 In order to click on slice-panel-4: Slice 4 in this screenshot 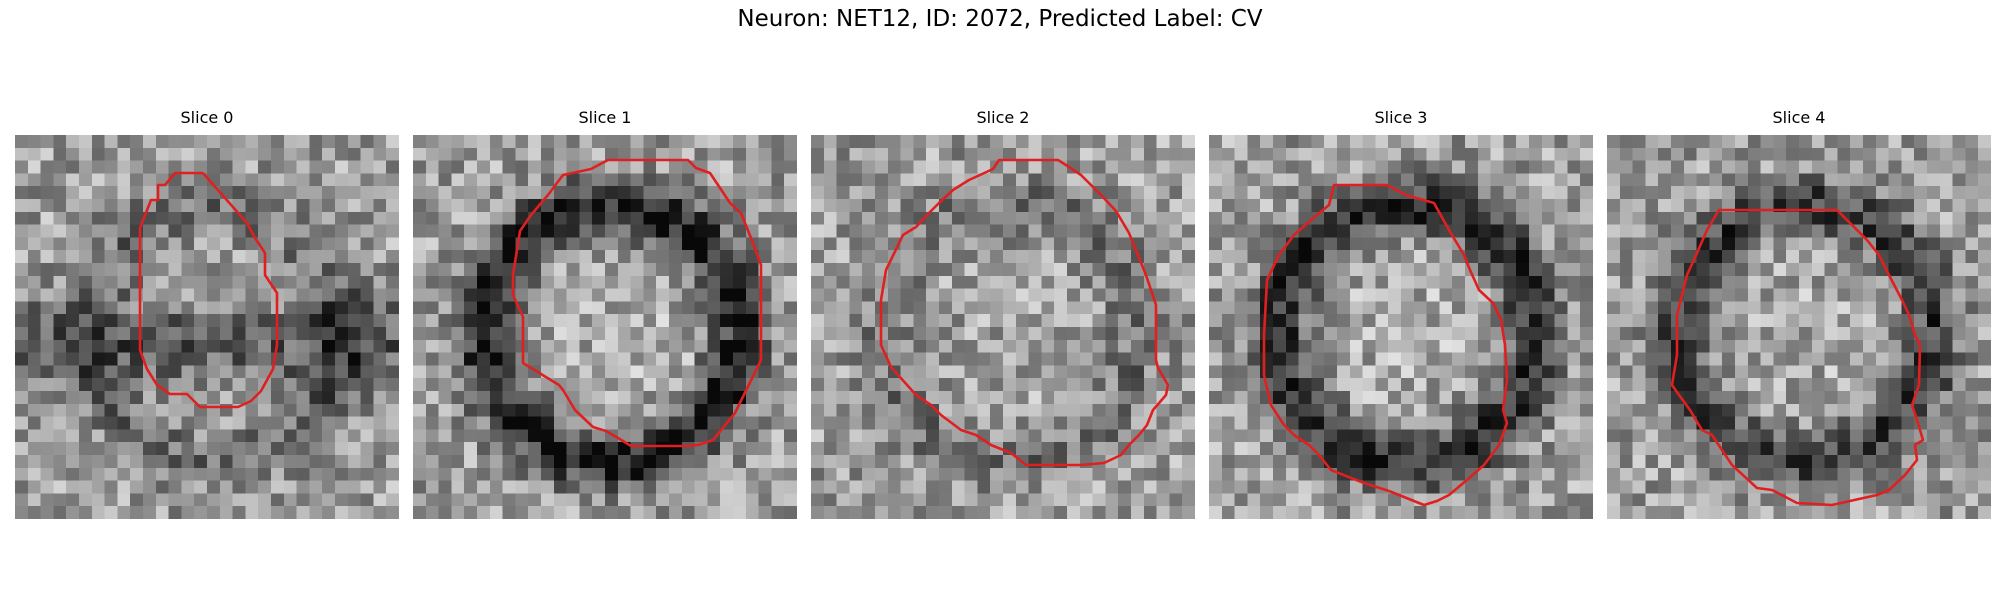, I will do `click(1799, 313)`.